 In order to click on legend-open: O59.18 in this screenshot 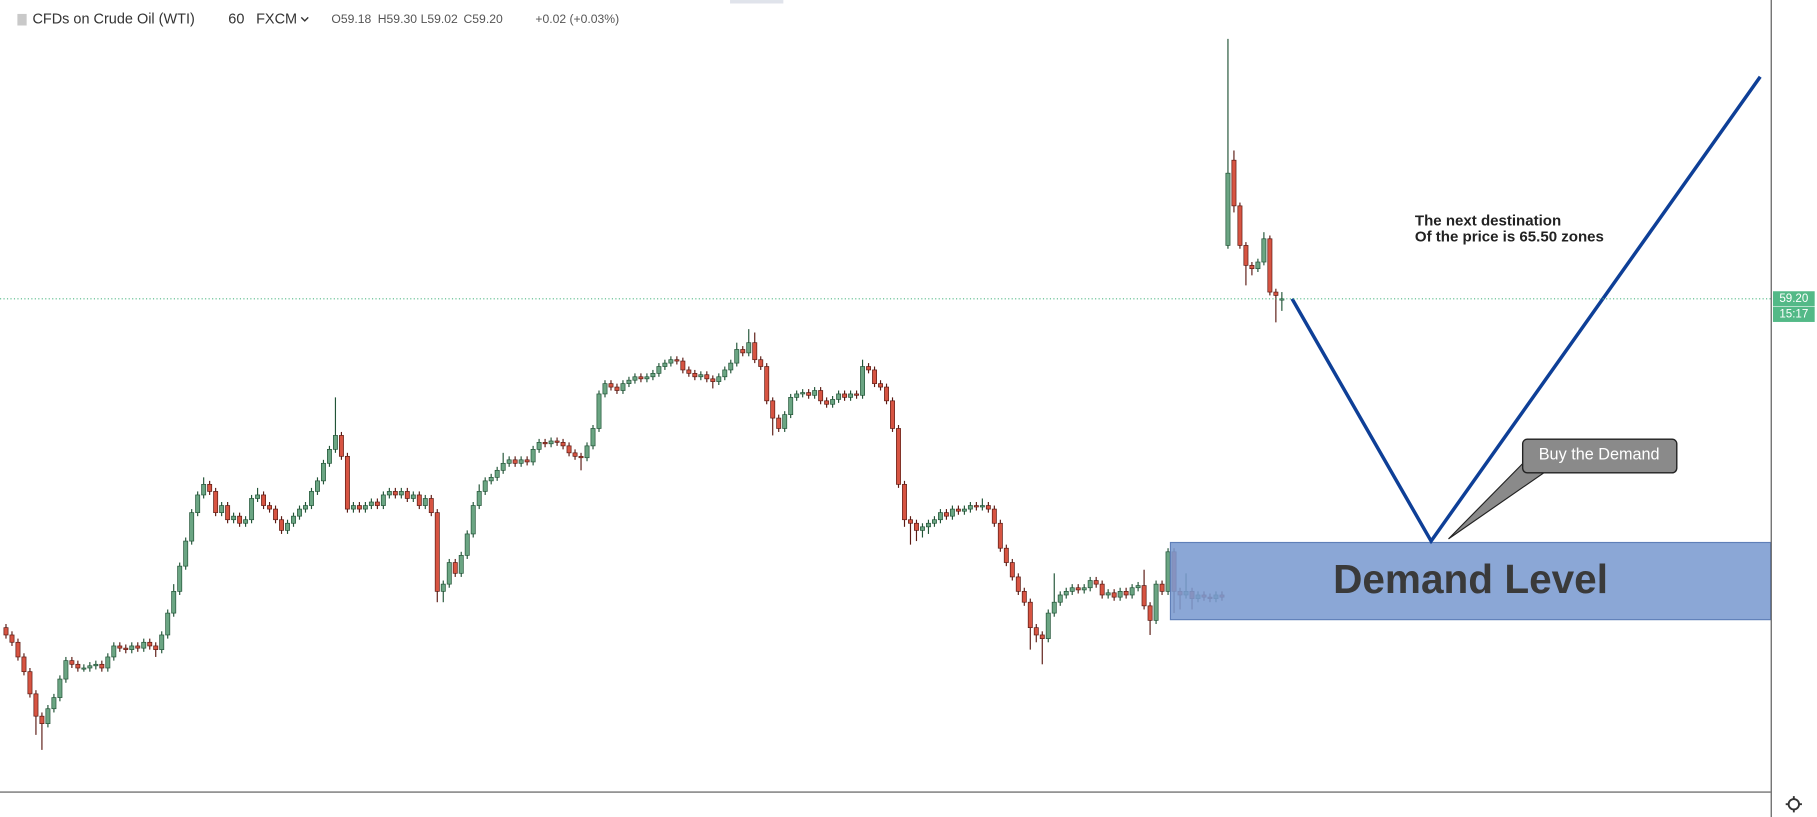, I will do `click(351, 19)`.